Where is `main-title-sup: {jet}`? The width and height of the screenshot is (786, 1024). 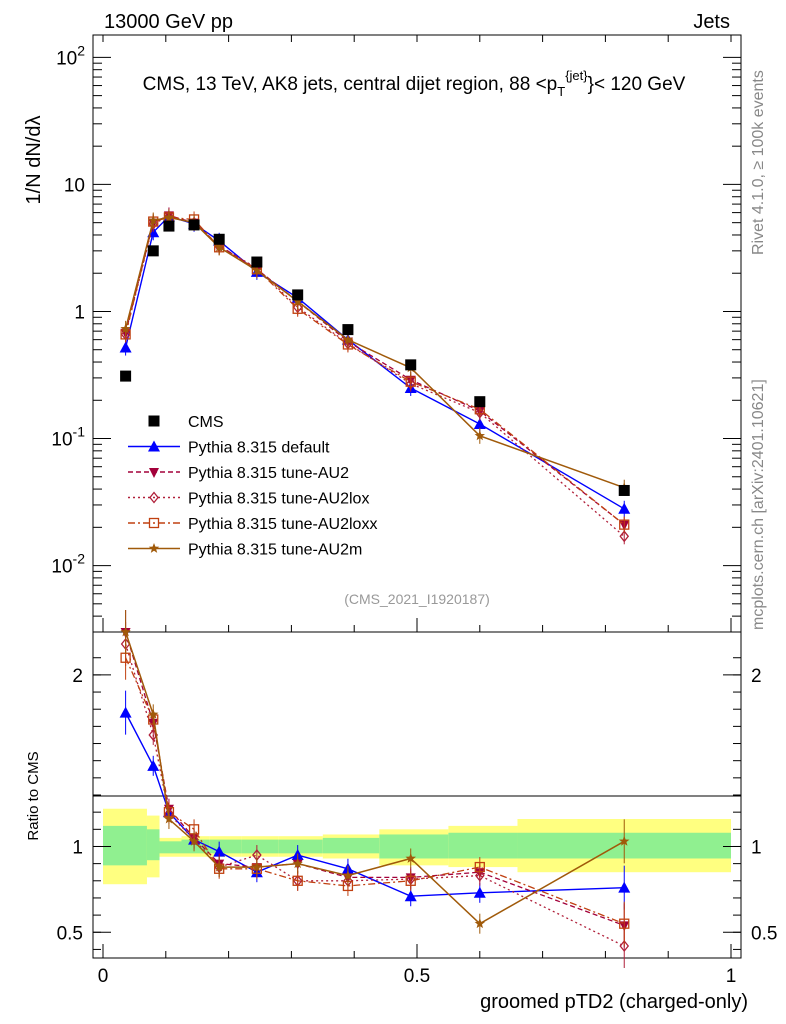 main-title-sup: {jet} is located at coordinates (576, 75).